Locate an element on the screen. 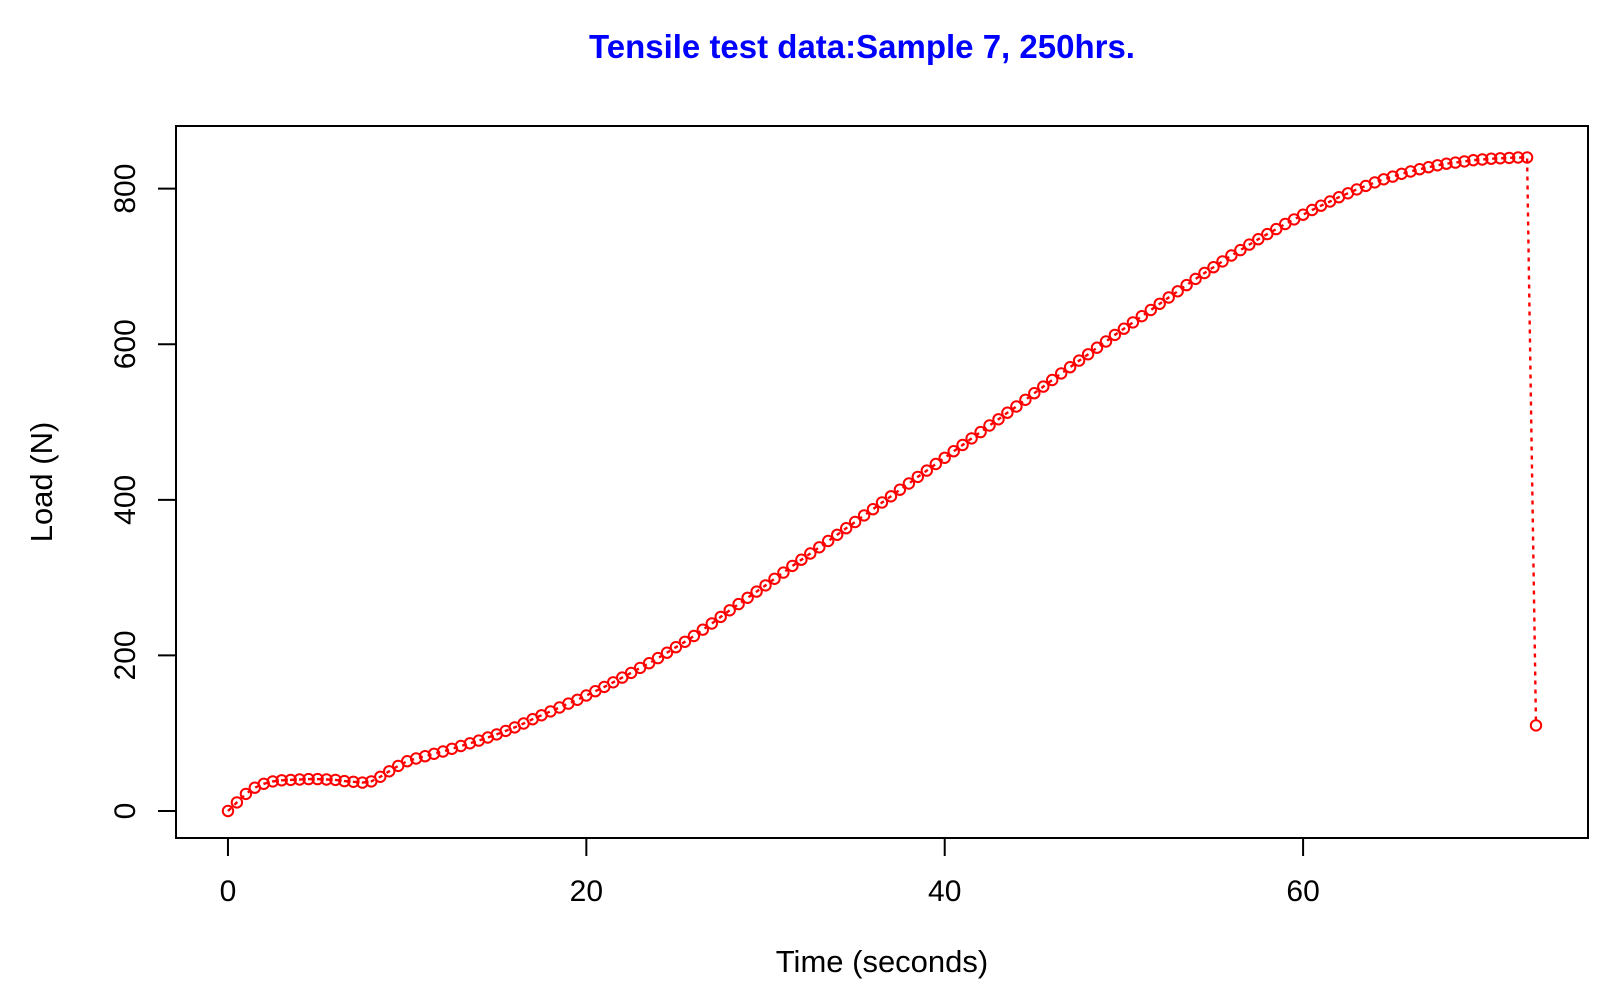 The image size is (1622, 1008). chart-title: Tensile test data:Sample 7, 250hrs. is located at coordinates (862, 46).